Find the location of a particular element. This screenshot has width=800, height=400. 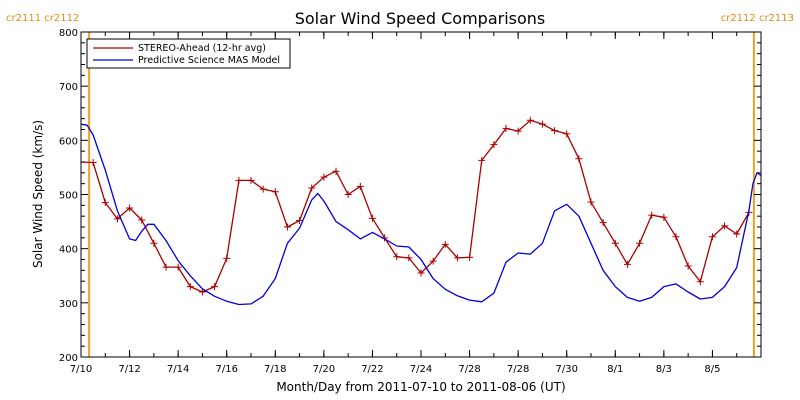

legend-box is located at coordinates (188, 53).